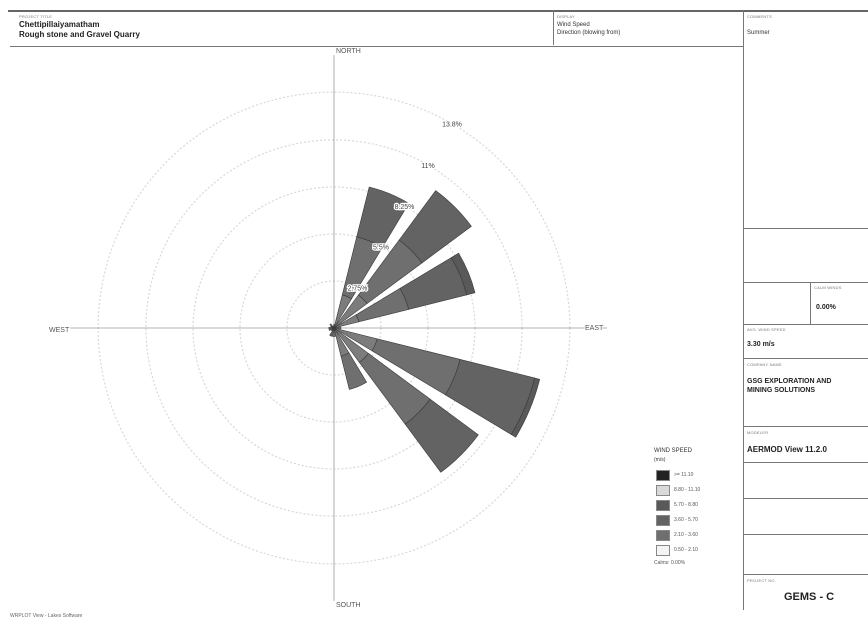  I want to click on compass-south: SOUTH, so click(348, 605).